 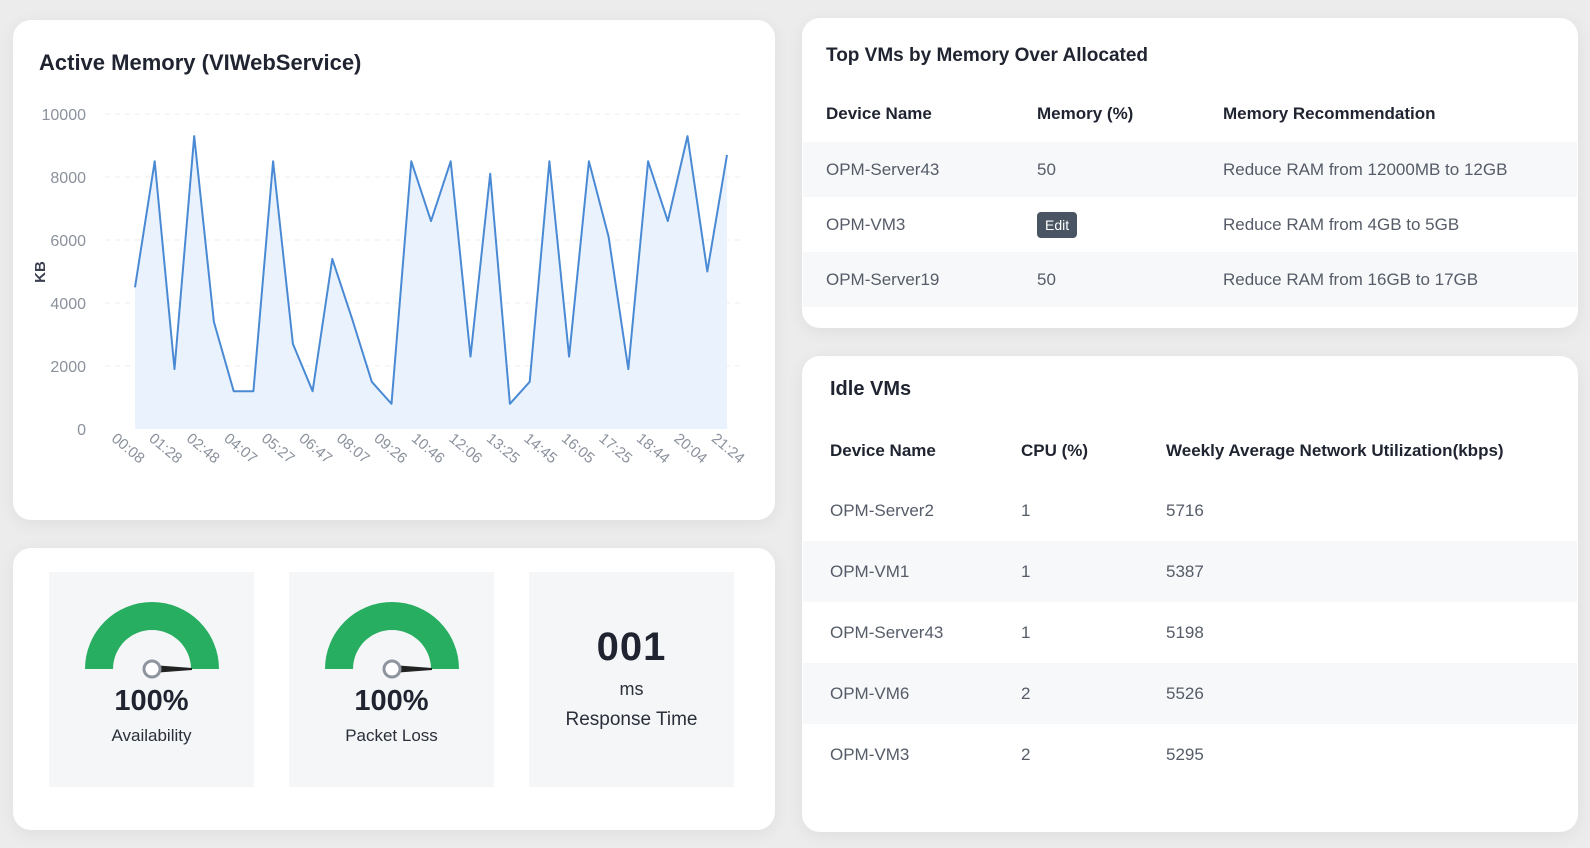 I want to click on series-area, so click(x=431, y=282).